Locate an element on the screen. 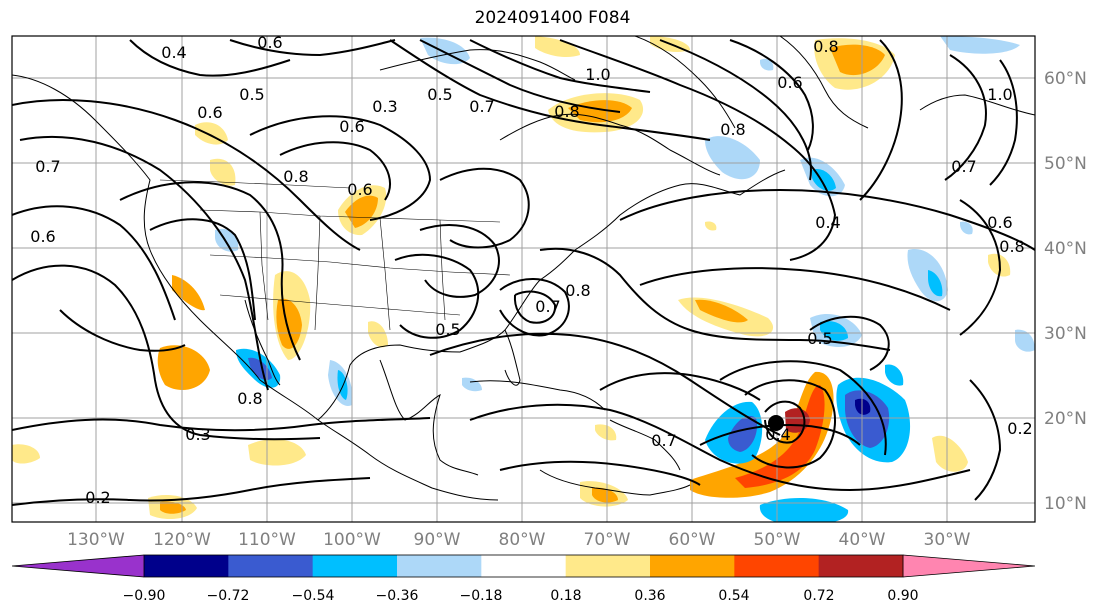 This screenshot has height=615, width=1105. lat-label: 10°N is located at coordinates (1065, 504).